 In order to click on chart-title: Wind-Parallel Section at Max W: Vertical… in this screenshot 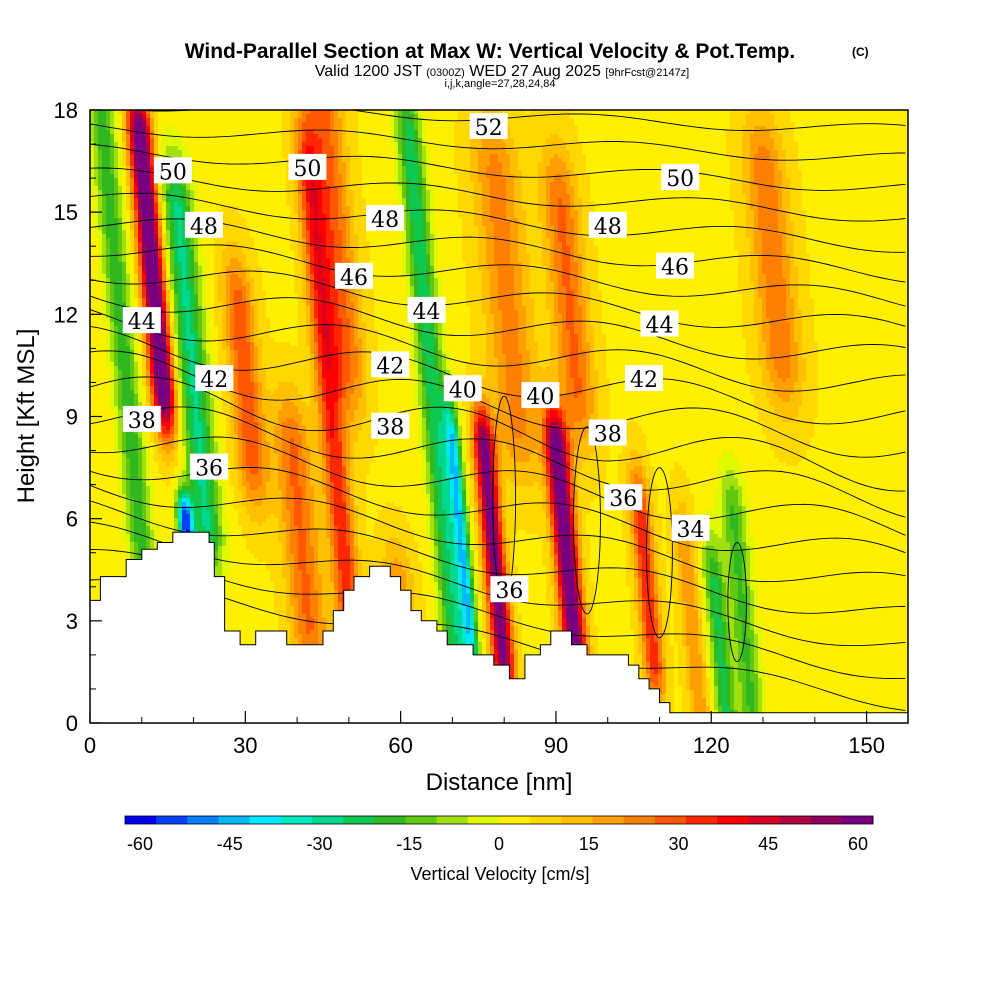, I will do `click(490, 51)`.